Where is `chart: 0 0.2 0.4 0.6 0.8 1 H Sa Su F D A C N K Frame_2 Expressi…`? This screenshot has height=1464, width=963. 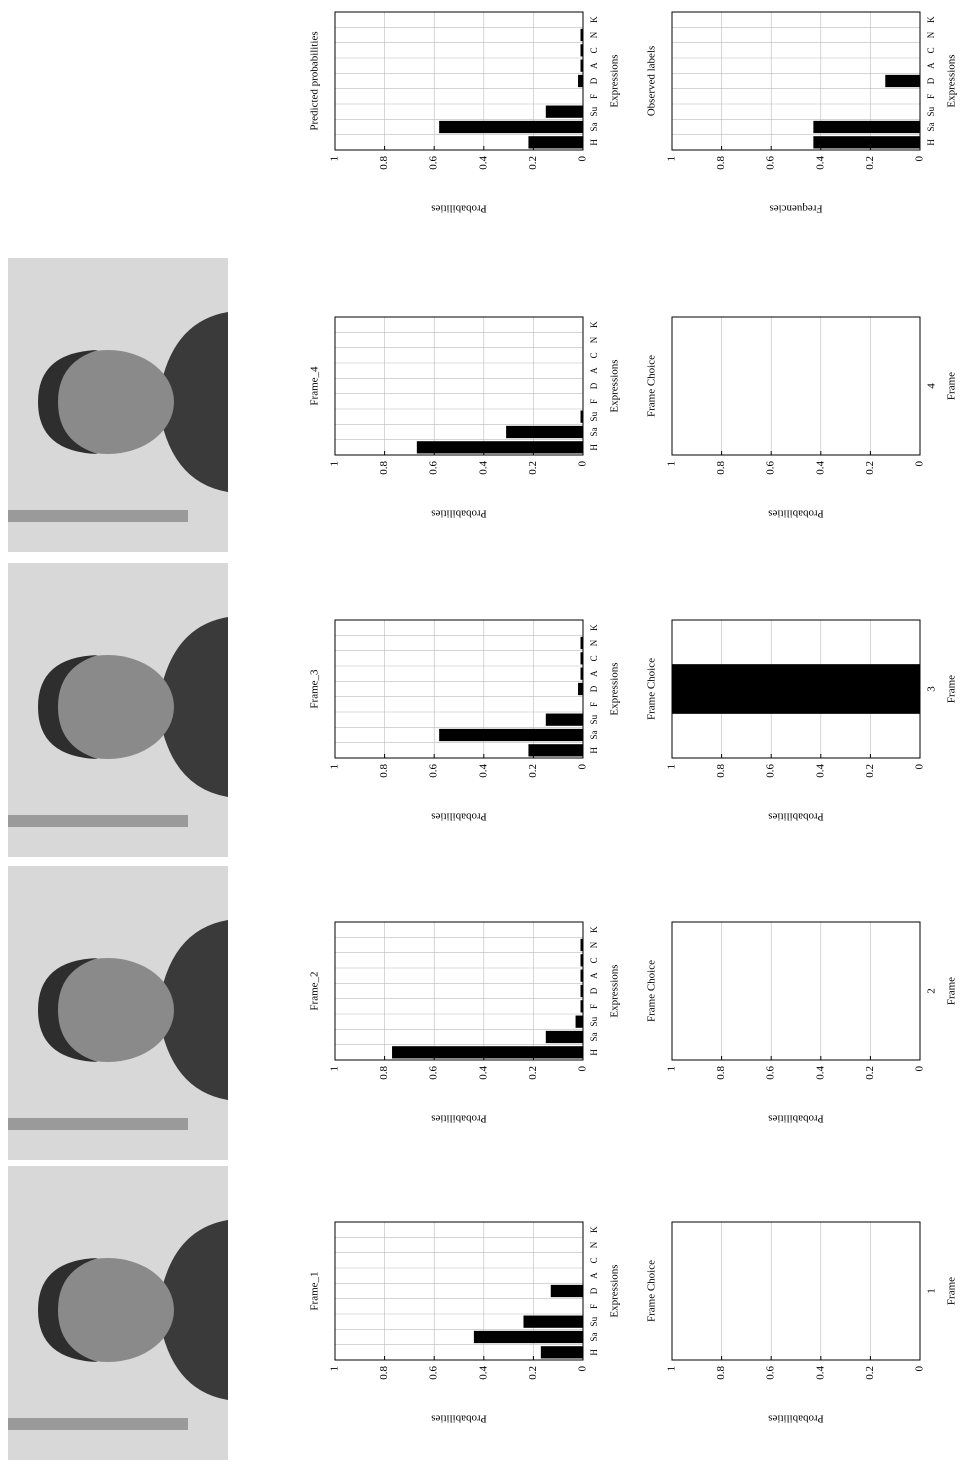
chart: 0 0.2 0.4 0.6 0.8 1 H Sa Su F D A C N K Frame_2 Expressi… is located at coordinates (465, 1022).